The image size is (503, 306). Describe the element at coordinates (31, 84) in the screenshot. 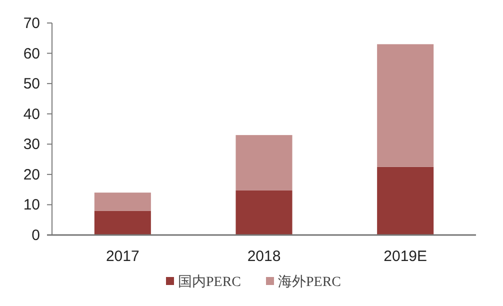

I see `y-tick-label: 50` at that location.